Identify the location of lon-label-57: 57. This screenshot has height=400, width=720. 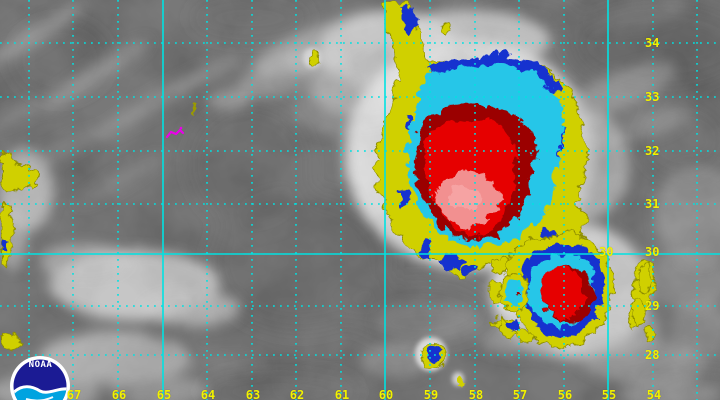
(520, 394).